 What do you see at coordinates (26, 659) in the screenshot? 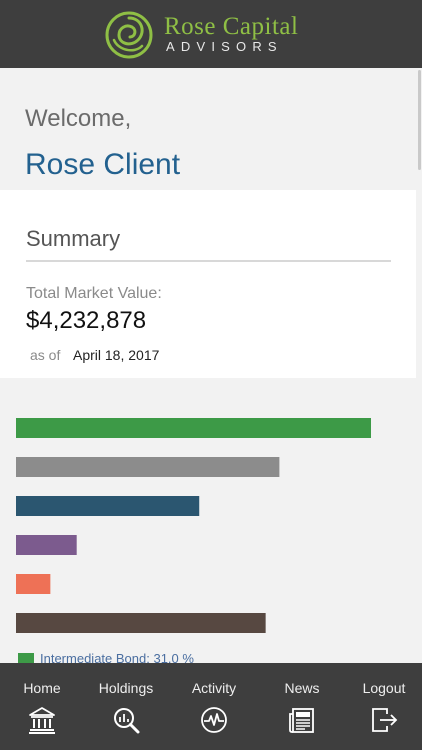
I see `legend-swatch` at bounding box center [26, 659].